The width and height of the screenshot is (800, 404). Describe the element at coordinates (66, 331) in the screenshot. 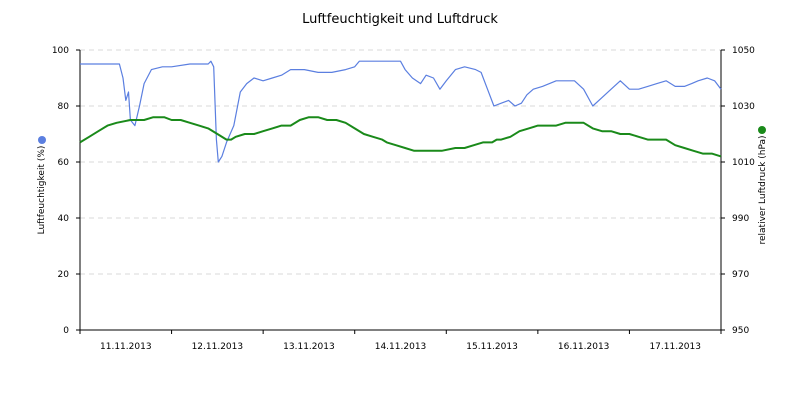

I see `left-tick-label: 0` at that location.